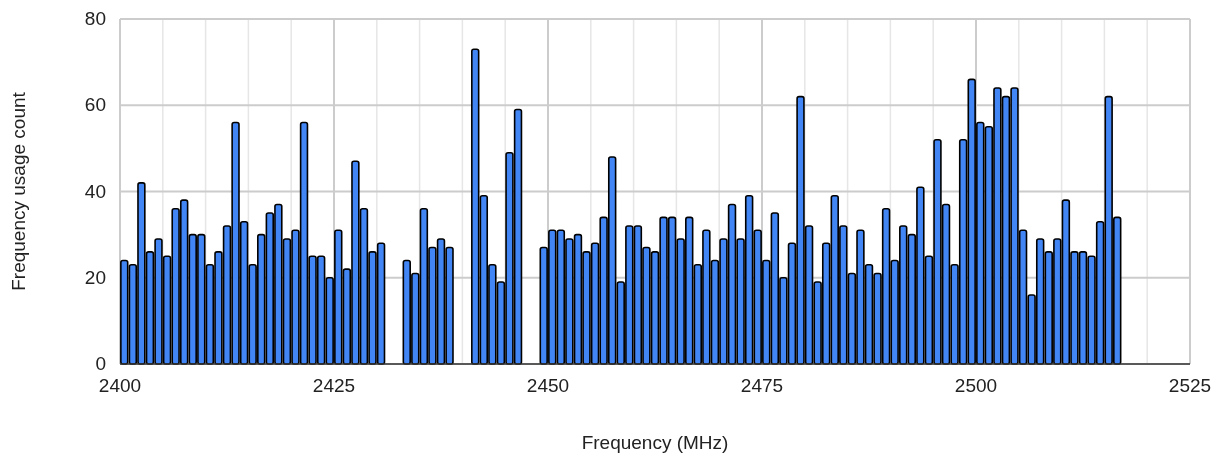 This screenshot has height=463, width=1220. Describe the element at coordinates (95, 18) in the screenshot. I see `y-tick-label: 80` at that location.